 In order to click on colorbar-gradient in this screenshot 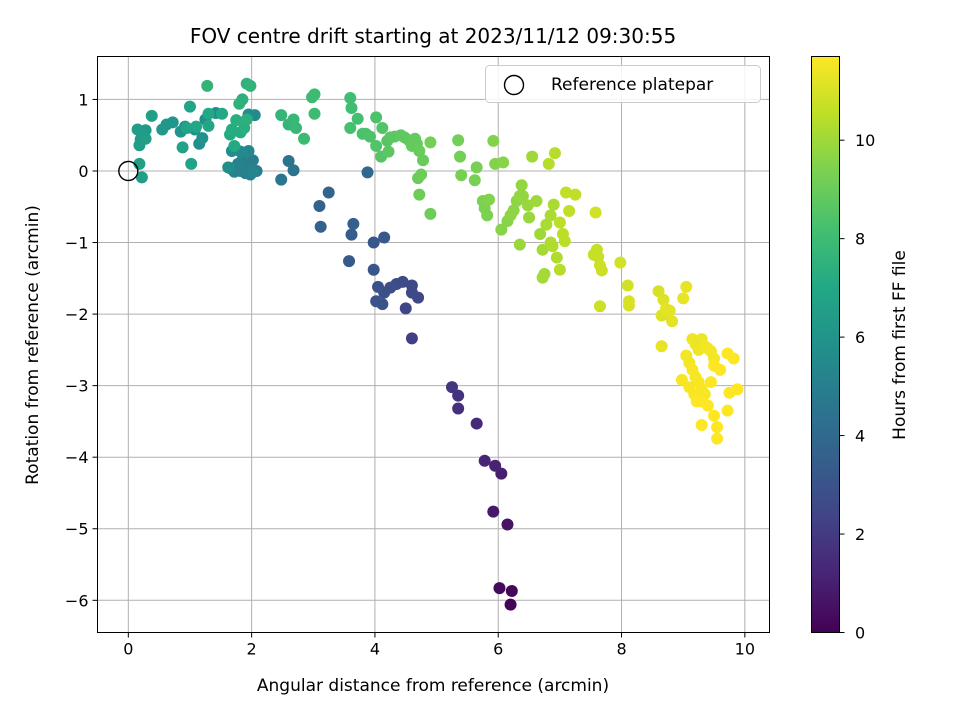, I will do `click(825, 344)`.